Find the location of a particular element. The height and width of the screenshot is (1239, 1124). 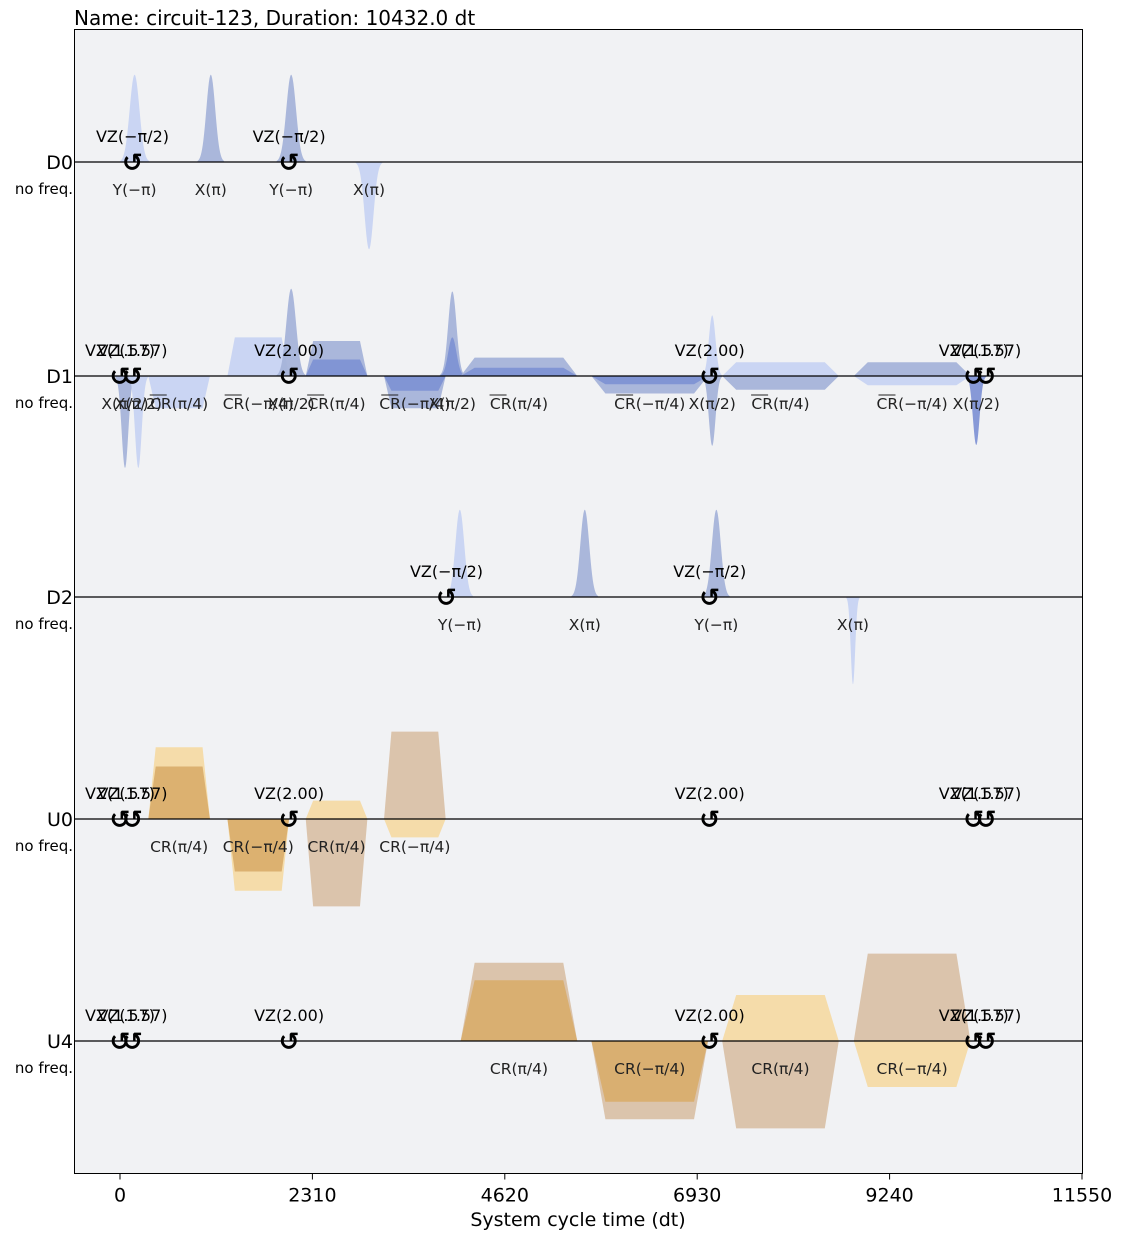

pulse-label-d1-9: X(π/2) is located at coordinates (452, 404).